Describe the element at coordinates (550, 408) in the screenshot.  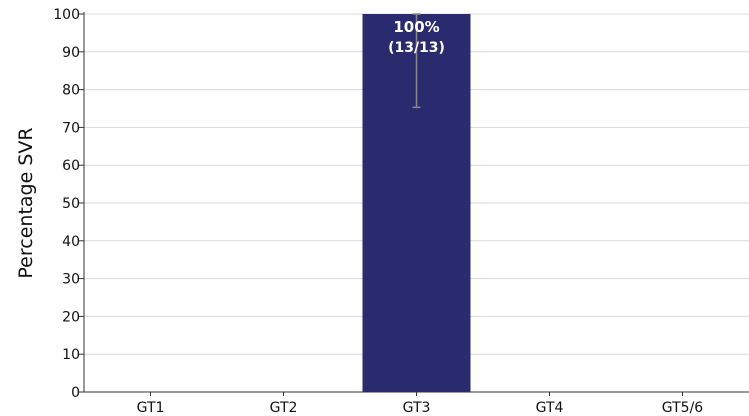
I see `x-tick-label: GT4` at that location.